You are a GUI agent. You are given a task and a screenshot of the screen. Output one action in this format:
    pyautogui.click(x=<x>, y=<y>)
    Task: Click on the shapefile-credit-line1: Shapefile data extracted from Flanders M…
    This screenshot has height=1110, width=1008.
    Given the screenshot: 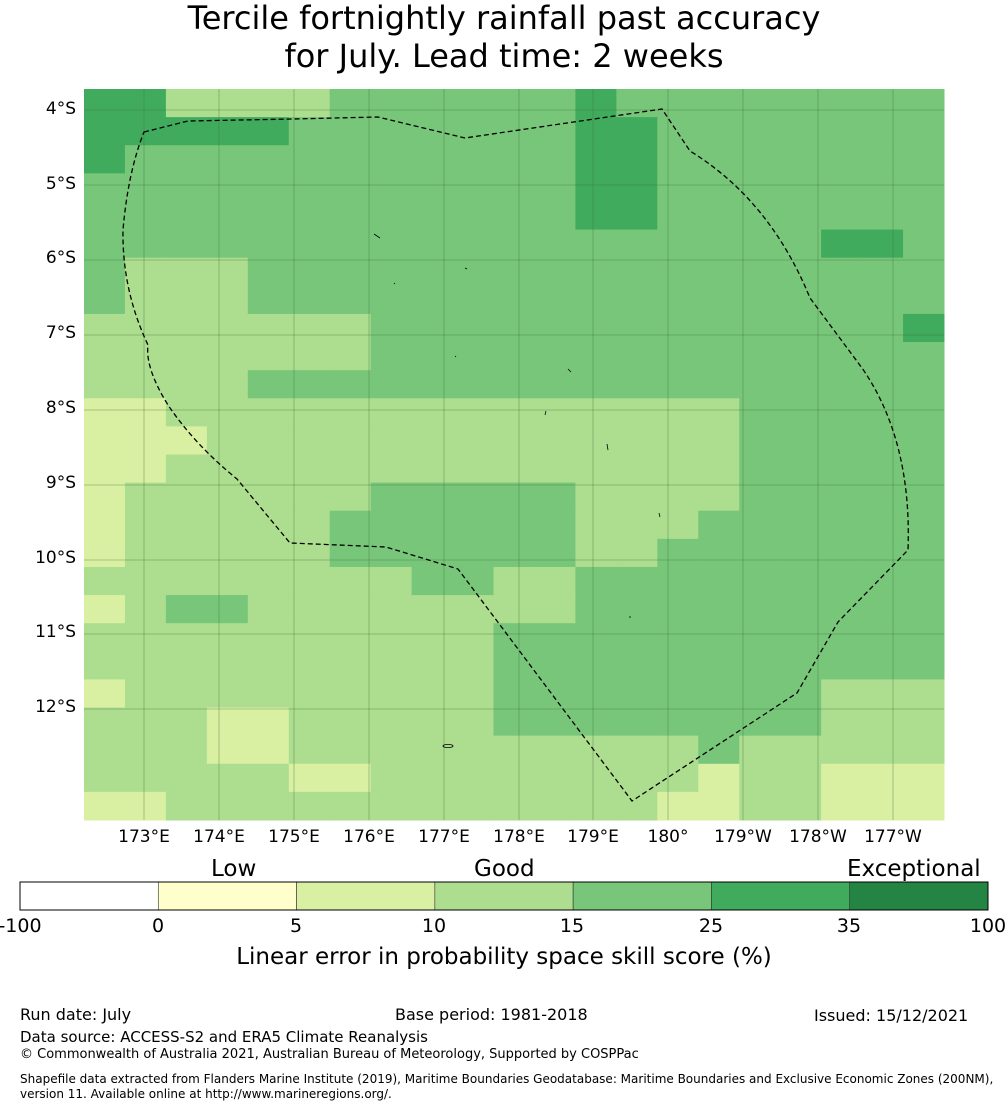 What is the action you would take?
    pyautogui.click(x=507, y=1079)
    